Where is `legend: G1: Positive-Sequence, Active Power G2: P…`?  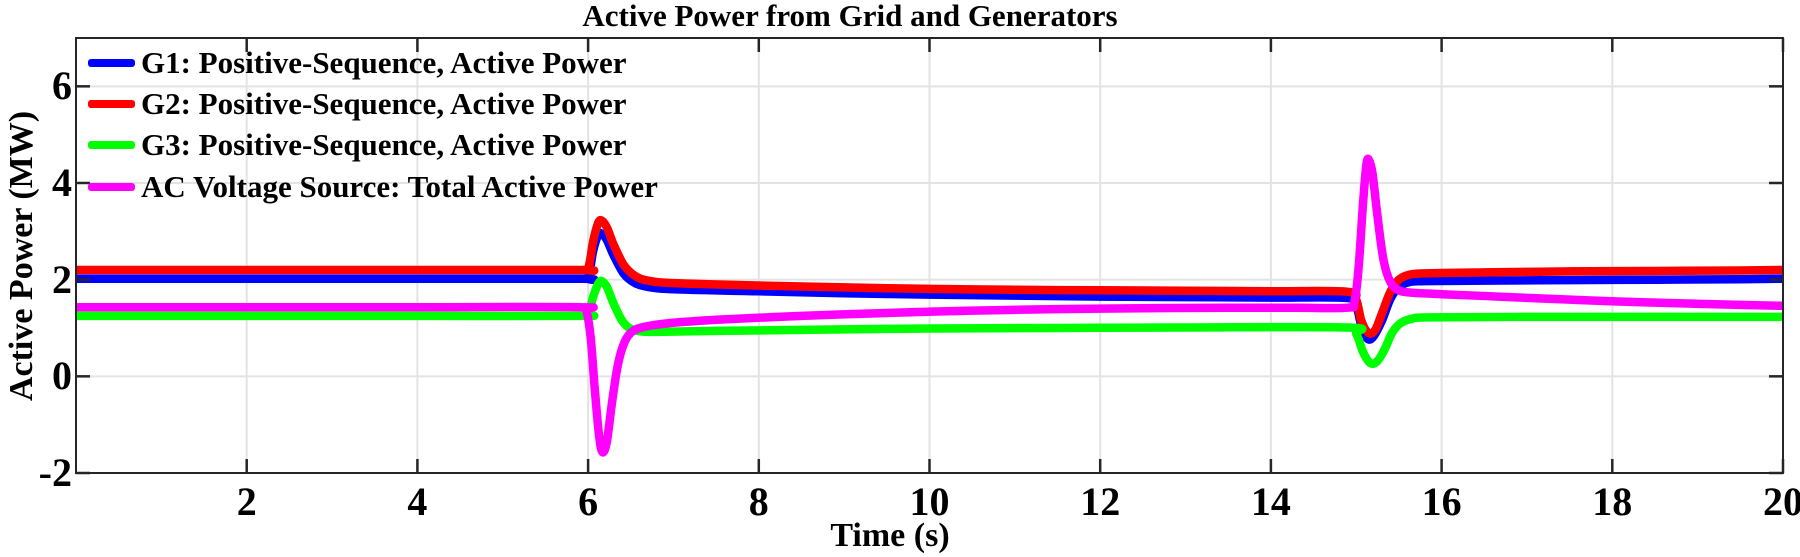 legend: G1: Positive-Sequence, Active Power G2: P… is located at coordinates (373, 124).